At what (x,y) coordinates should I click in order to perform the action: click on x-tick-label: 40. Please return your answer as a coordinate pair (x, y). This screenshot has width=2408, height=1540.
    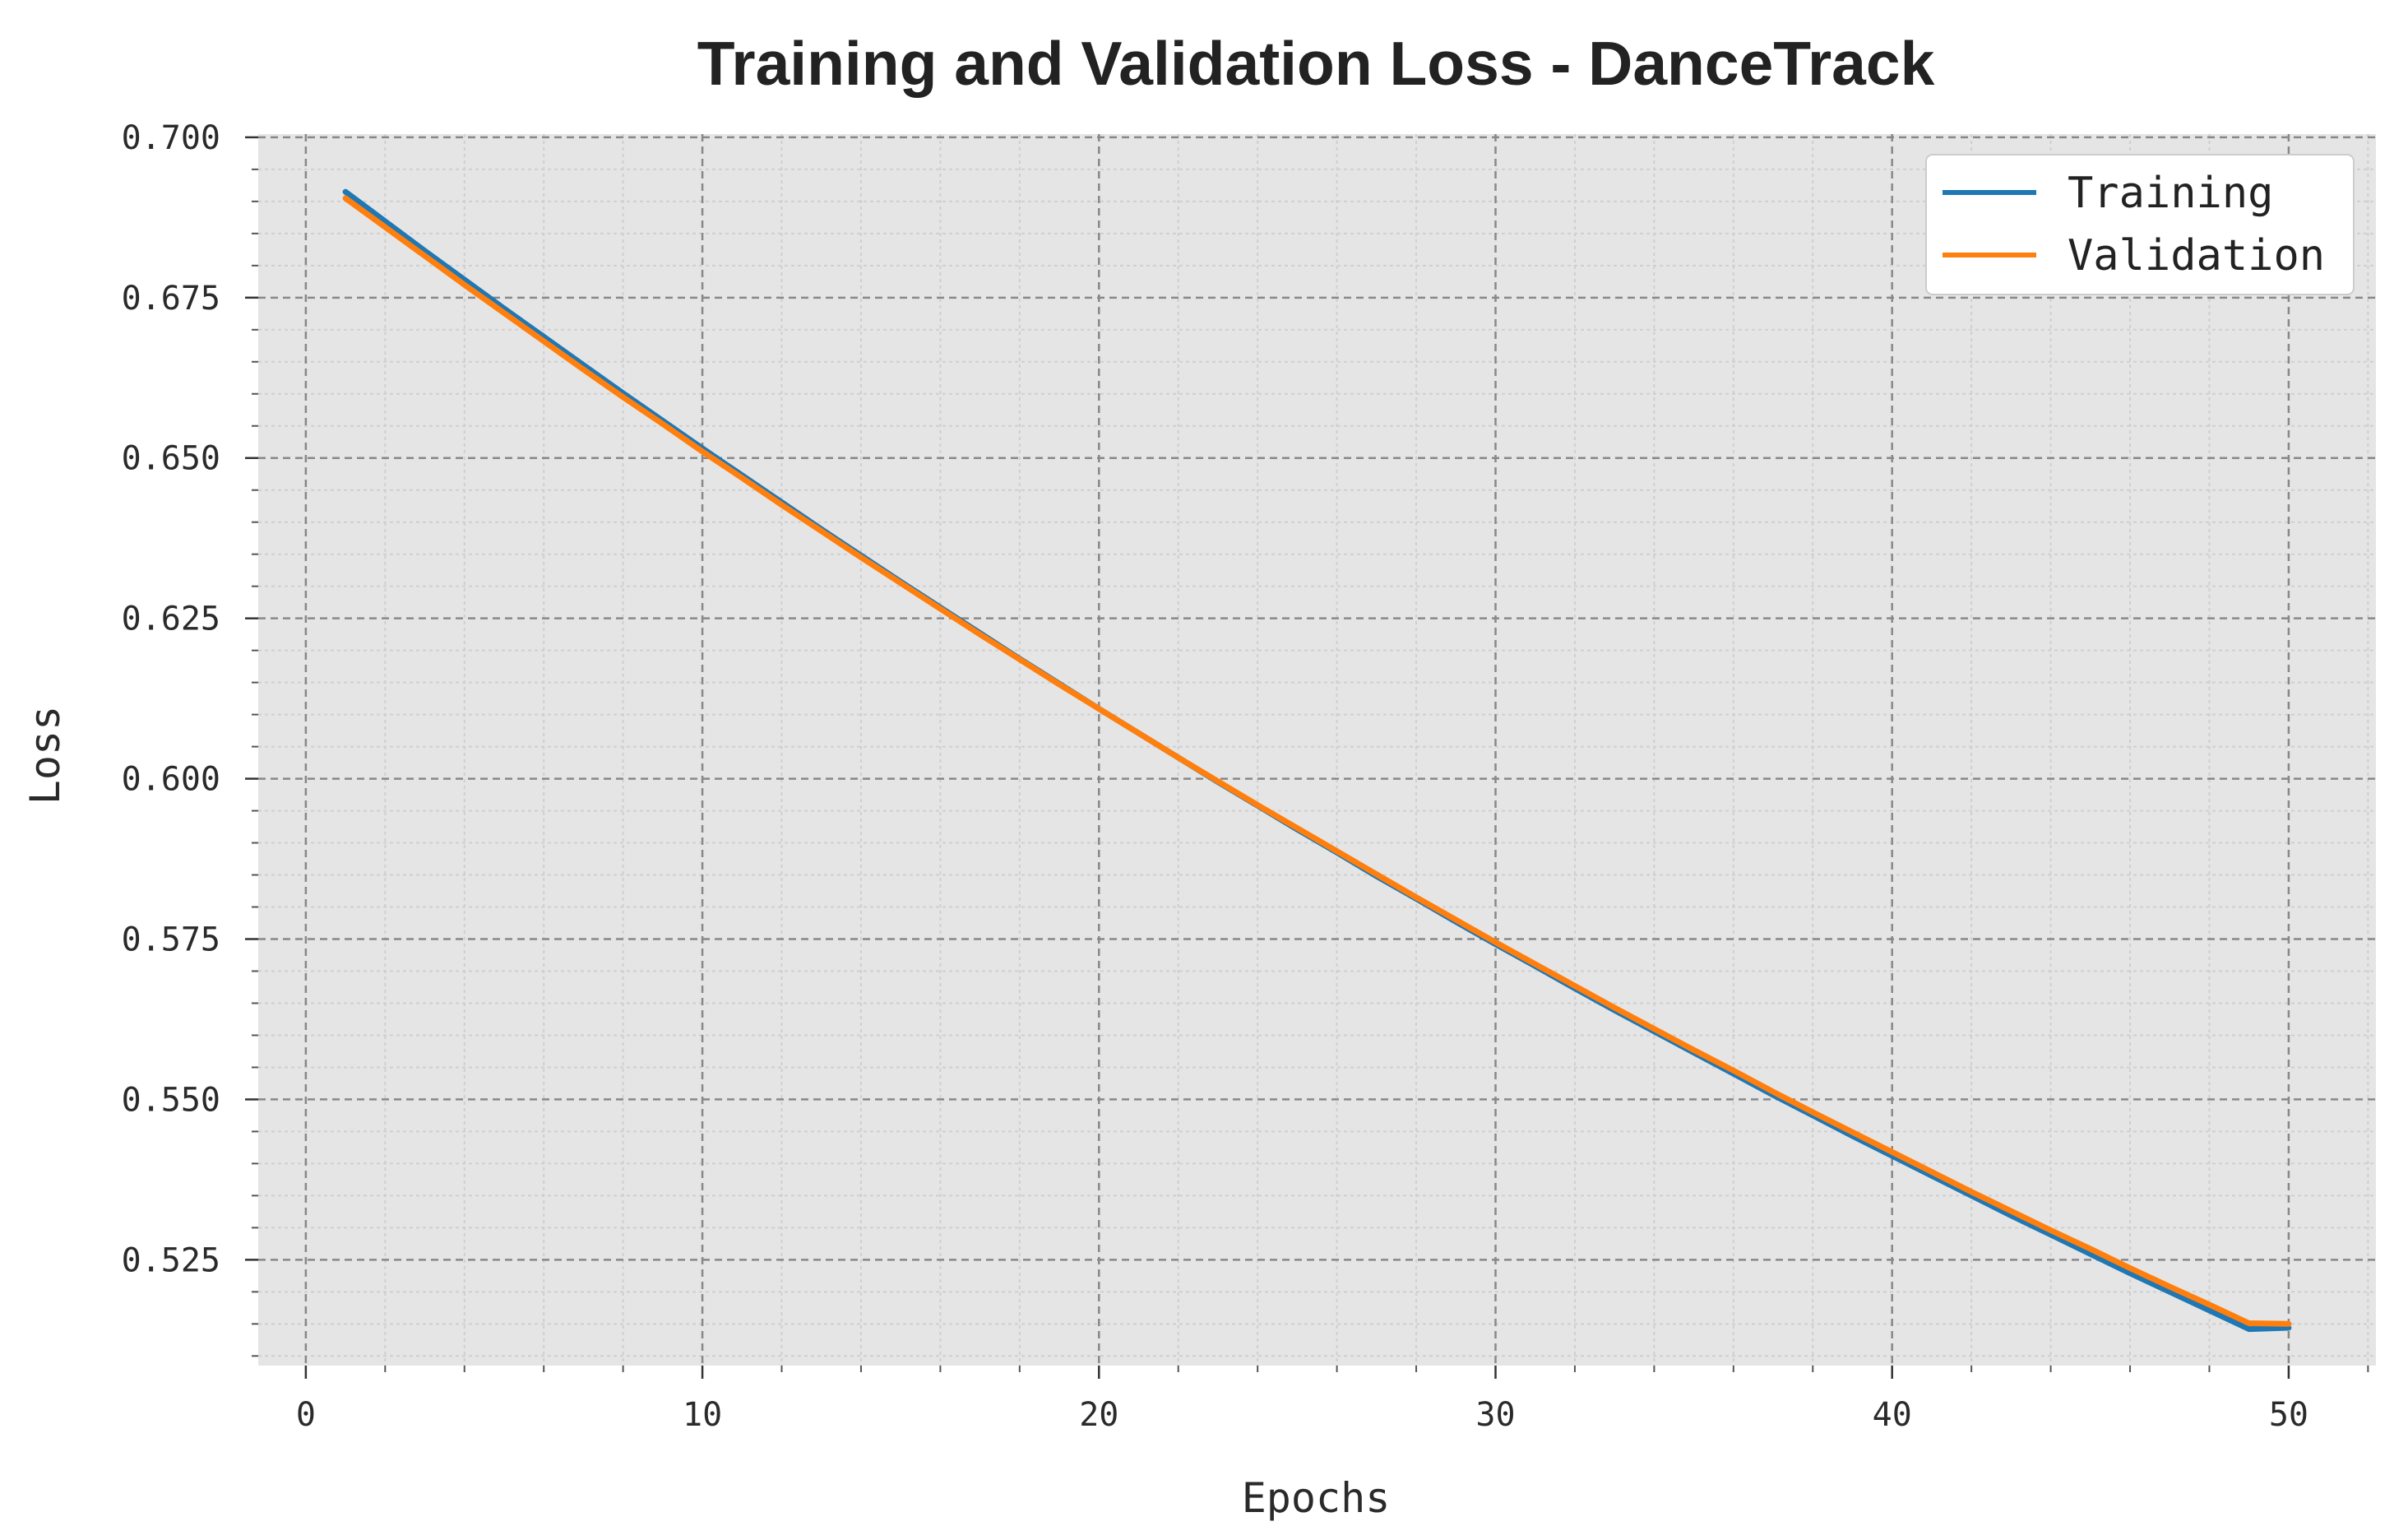
    Looking at the image, I should click on (1892, 1415).